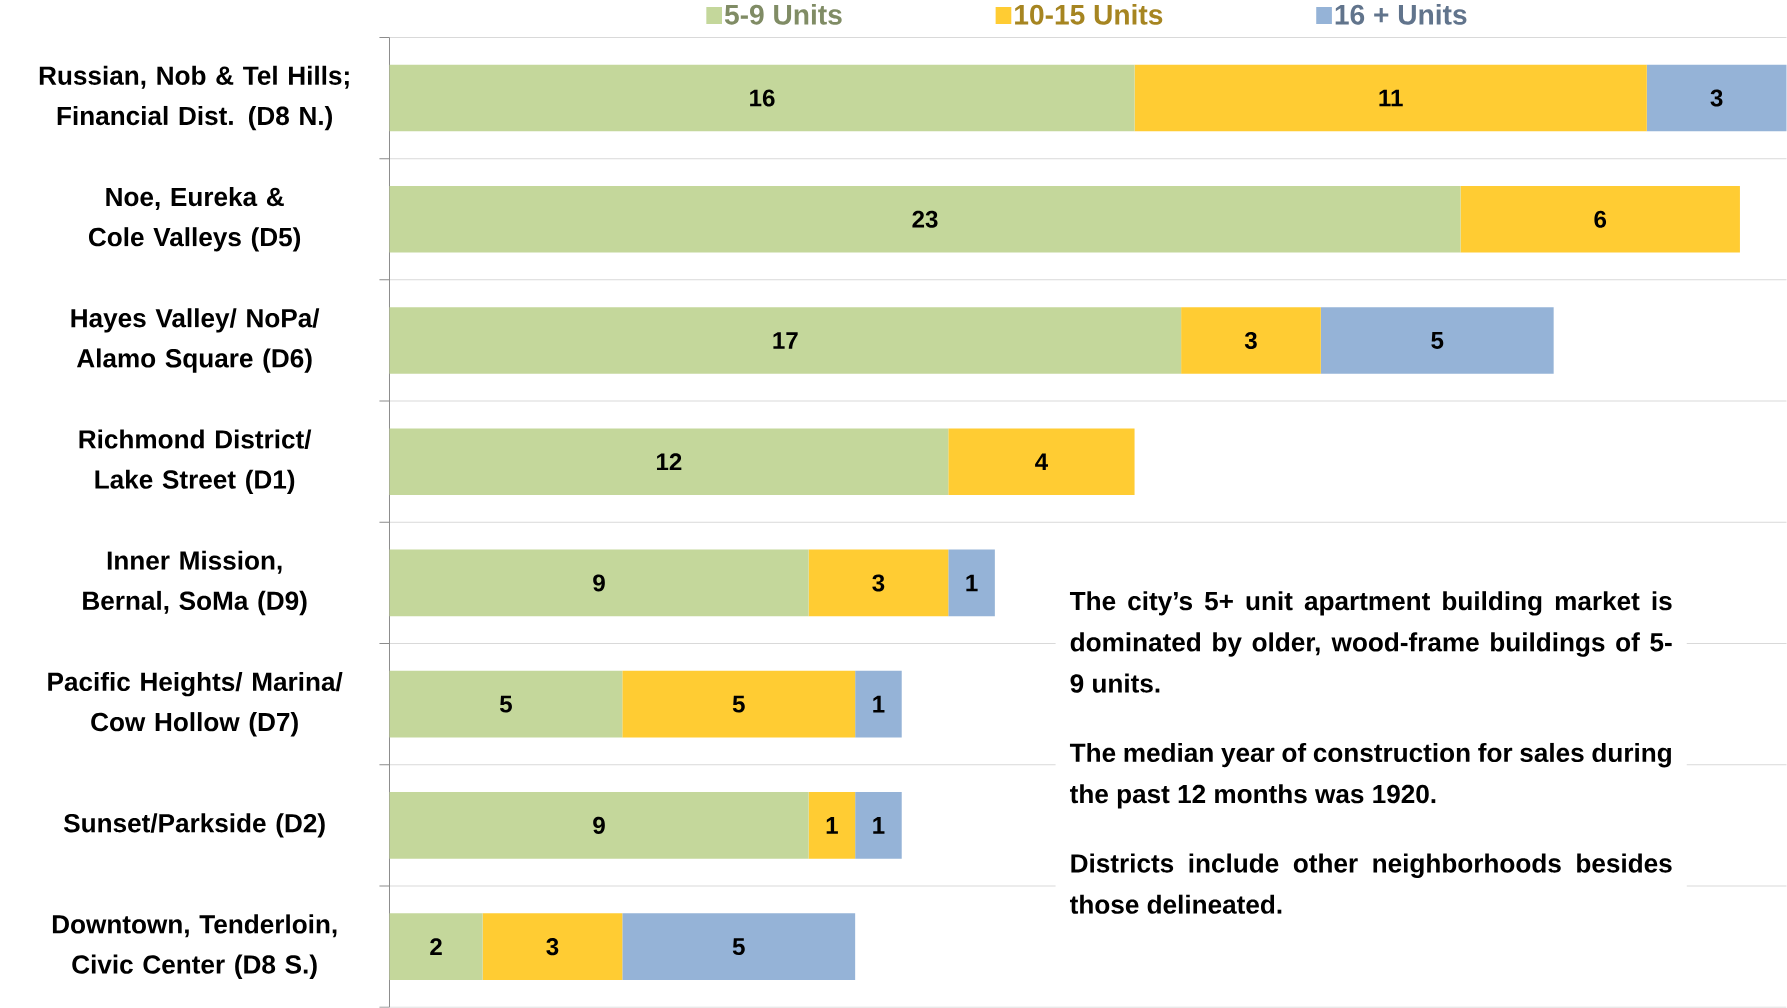  What do you see at coordinates (194, 825) in the screenshot?
I see `y-tick-label: Sunset/Parkside (D2)` at bounding box center [194, 825].